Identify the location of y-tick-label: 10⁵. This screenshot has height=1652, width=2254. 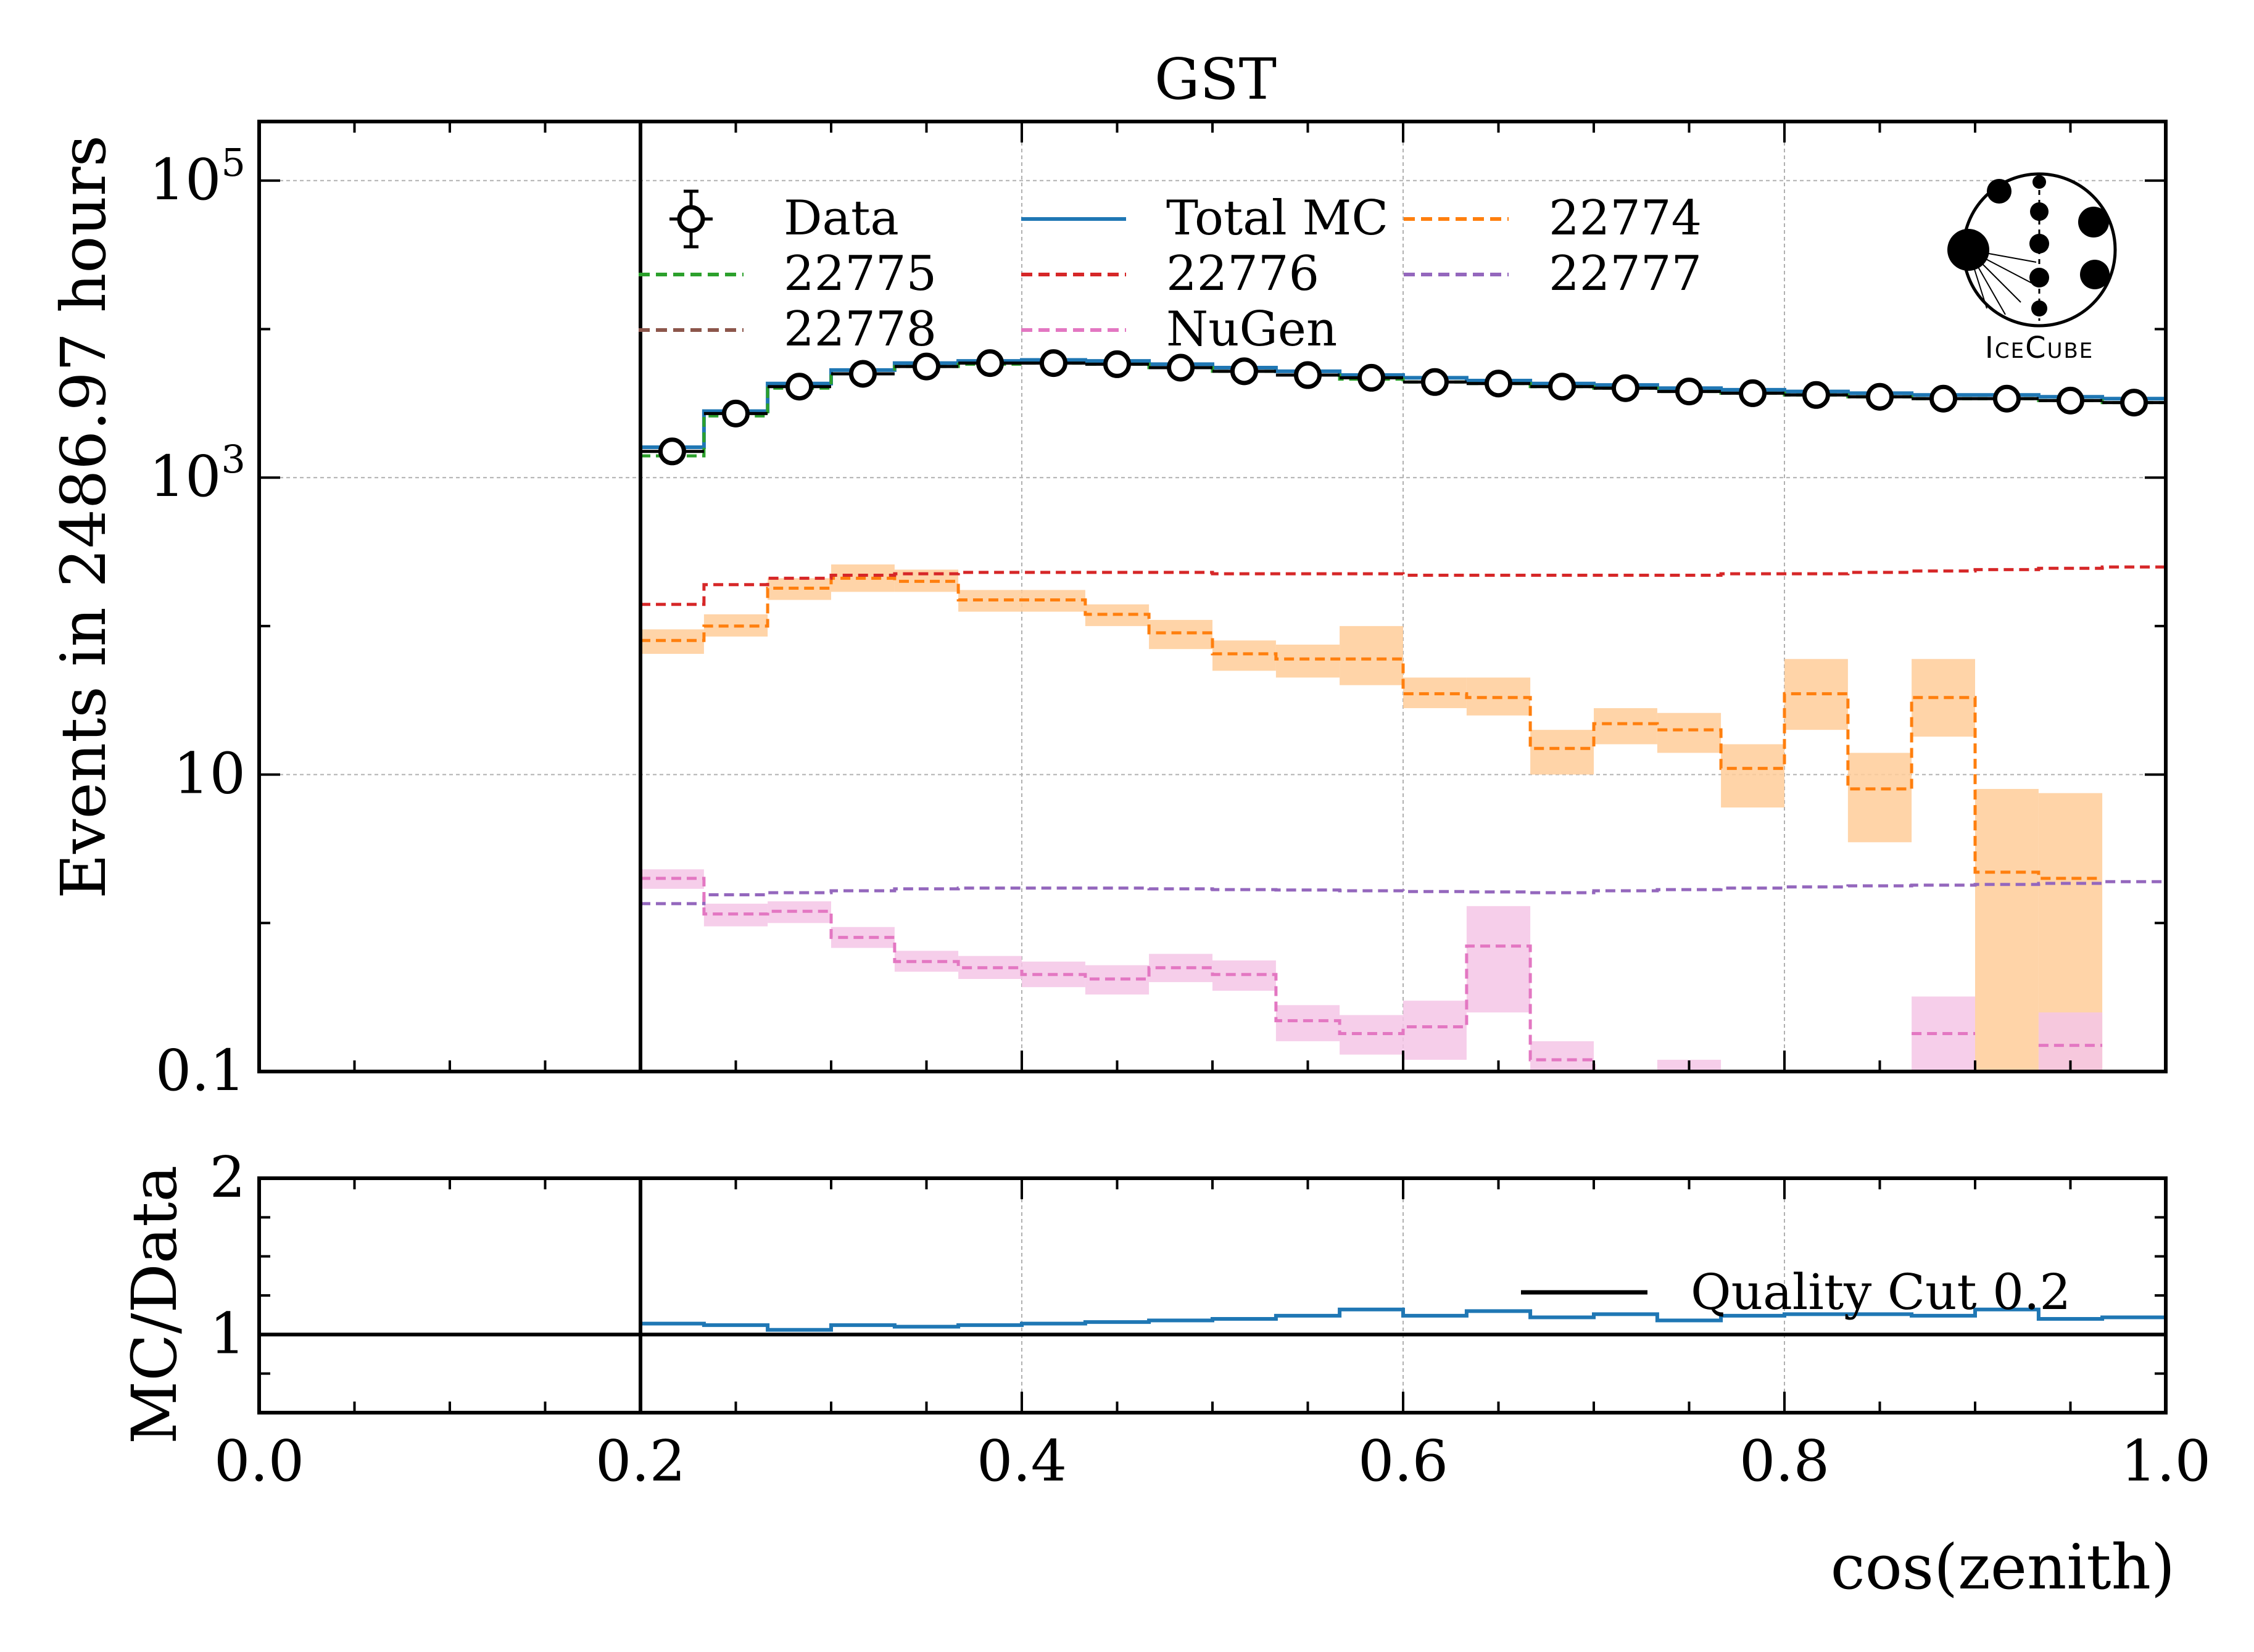
(198, 176).